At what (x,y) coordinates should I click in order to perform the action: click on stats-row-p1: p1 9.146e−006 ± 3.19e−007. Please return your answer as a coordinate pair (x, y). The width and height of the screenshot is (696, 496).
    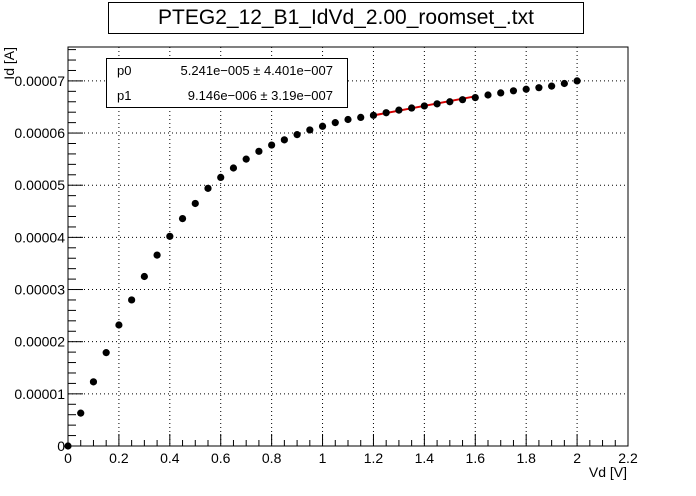
    Looking at the image, I should click on (227, 98).